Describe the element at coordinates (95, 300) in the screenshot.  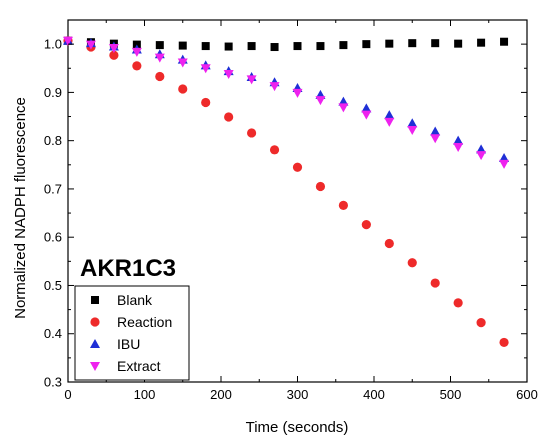
I see `legend-marker-blank` at that location.